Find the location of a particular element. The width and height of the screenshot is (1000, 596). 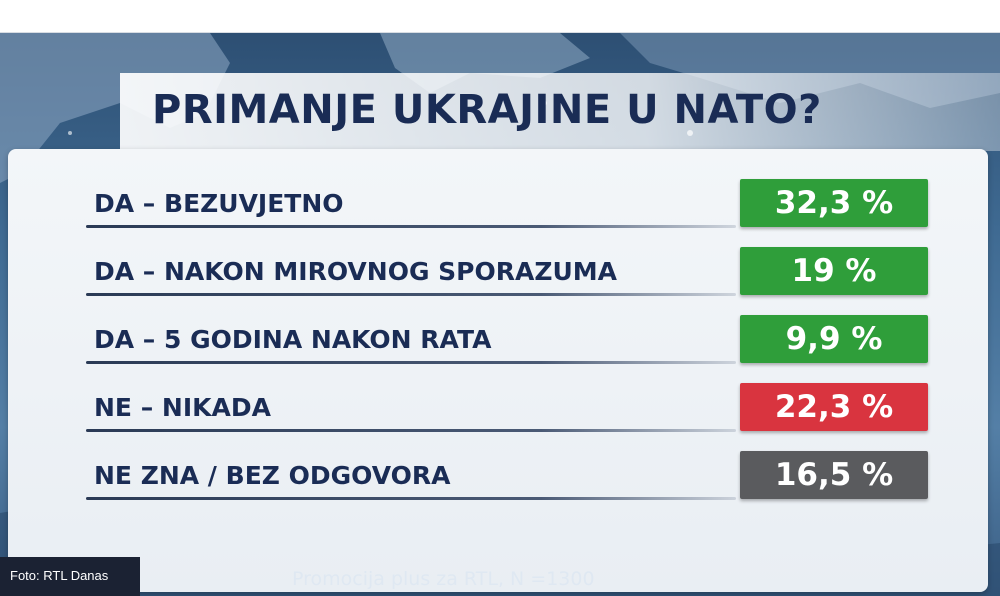

top-strip is located at coordinates (500, 16).